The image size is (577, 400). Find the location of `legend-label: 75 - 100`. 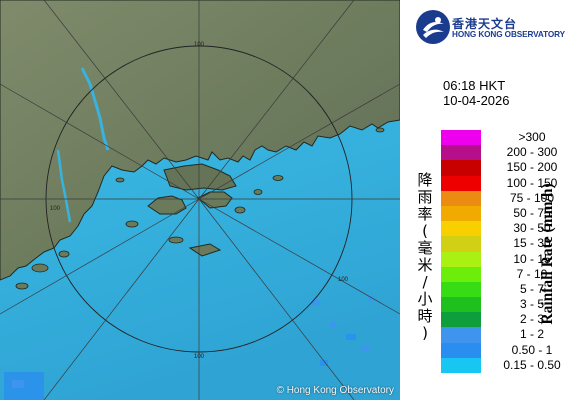

legend-label: 75 - 100 is located at coordinates (532, 197).